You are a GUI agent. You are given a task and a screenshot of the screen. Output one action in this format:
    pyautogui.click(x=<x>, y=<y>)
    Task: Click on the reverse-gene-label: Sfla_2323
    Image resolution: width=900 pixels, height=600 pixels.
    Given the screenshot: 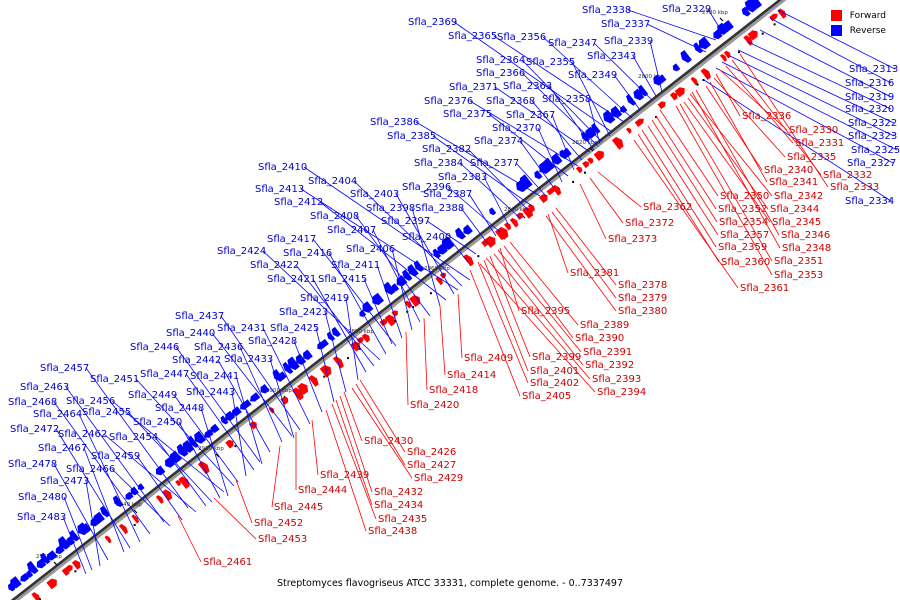 What is the action you would take?
    pyautogui.click(x=872, y=136)
    